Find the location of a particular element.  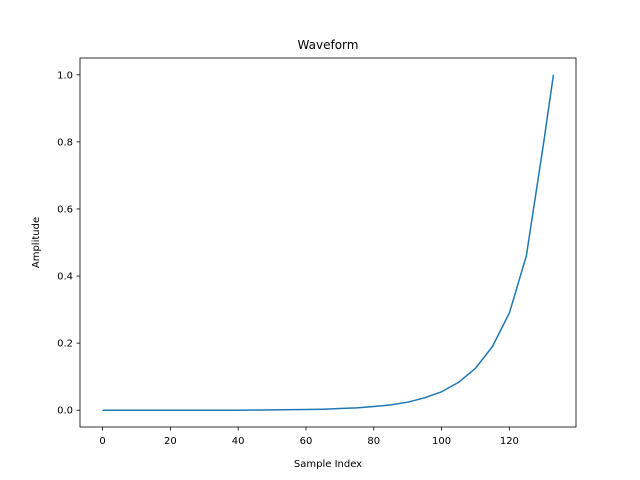

y-tick-label: 1.0 is located at coordinates (65, 75).